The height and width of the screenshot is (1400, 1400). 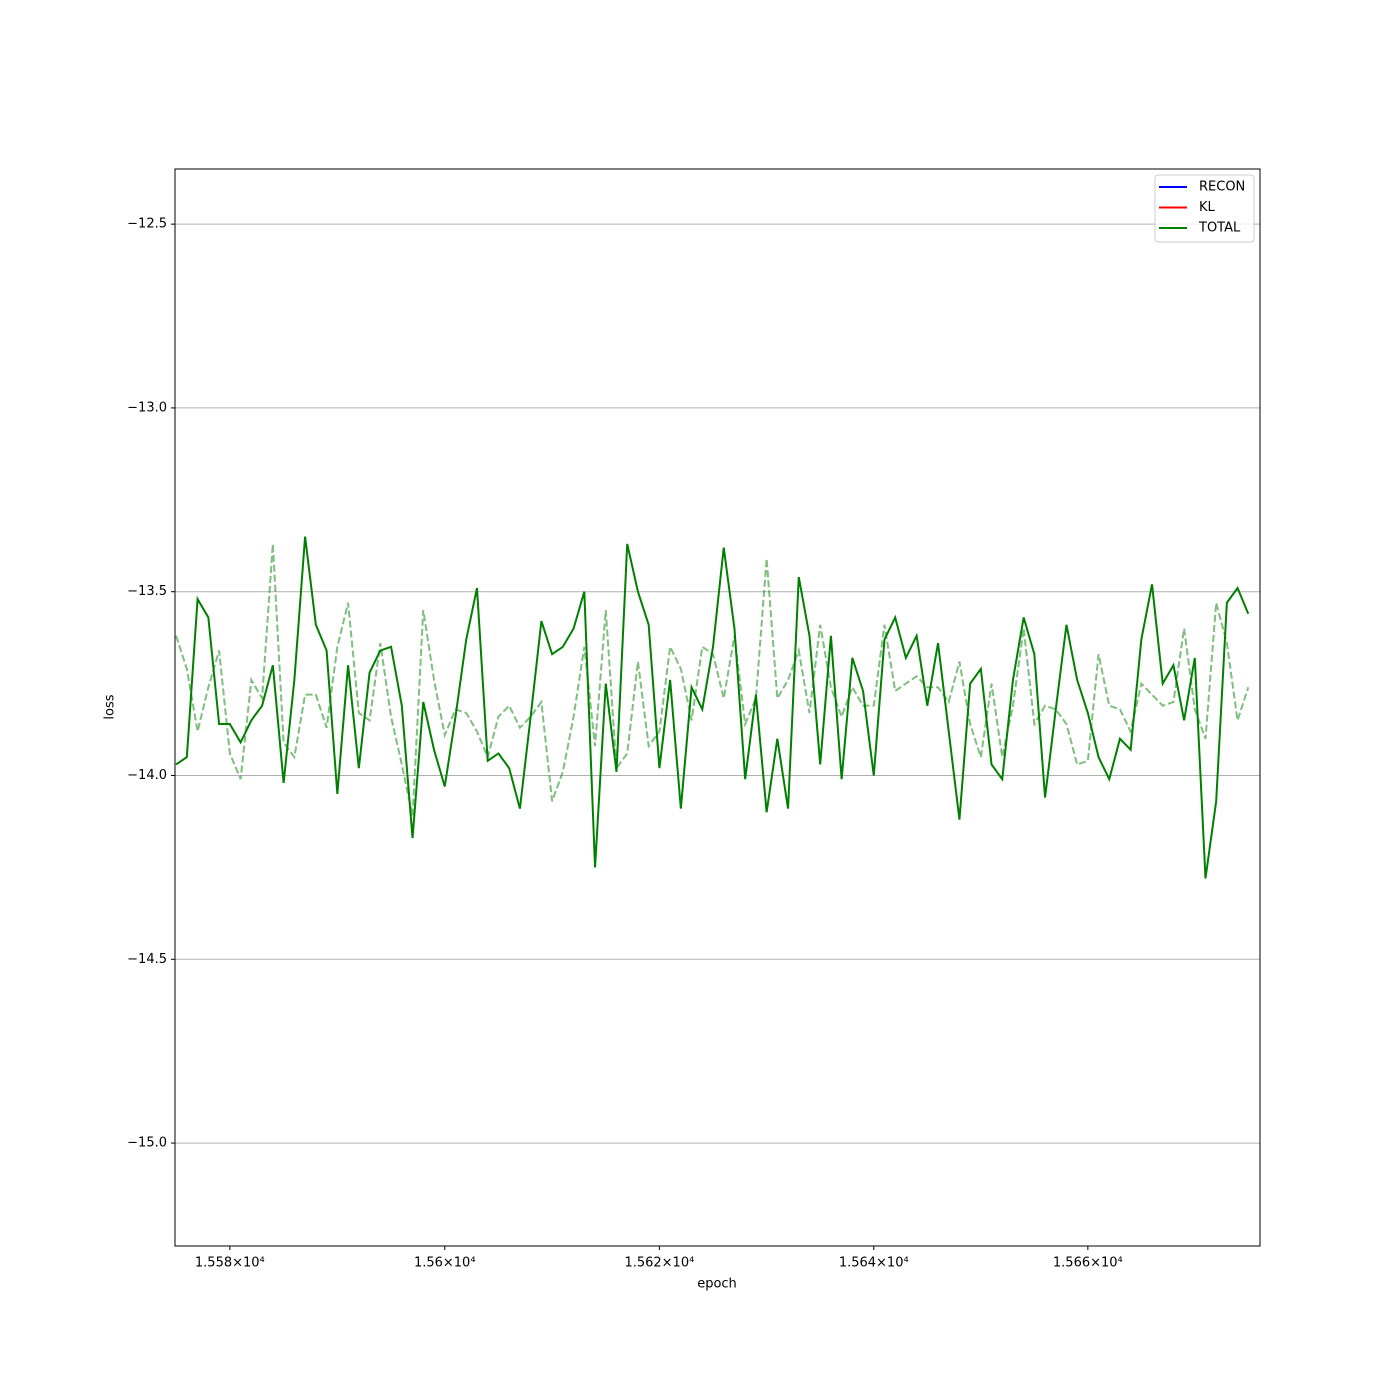 What do you see at coordinates (1222, 187) in the screenshot?
I see `legend-label: RECON` at bounding box center [1222, 187].